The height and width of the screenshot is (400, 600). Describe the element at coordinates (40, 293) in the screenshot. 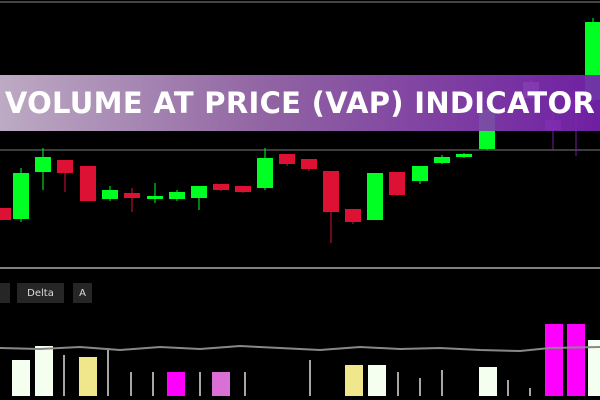

I see `toolbar-button: Delta` at that location.